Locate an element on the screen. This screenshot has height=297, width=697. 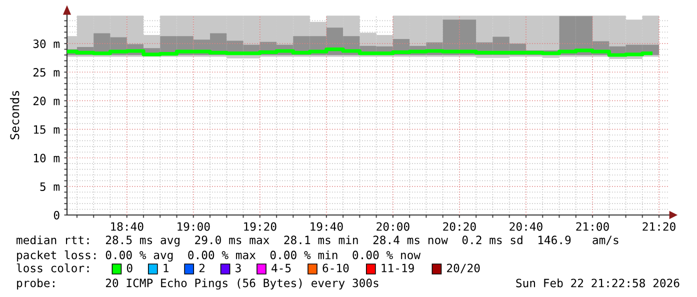
x-tick-label: 19:00 is located at coordinates (194, 226).